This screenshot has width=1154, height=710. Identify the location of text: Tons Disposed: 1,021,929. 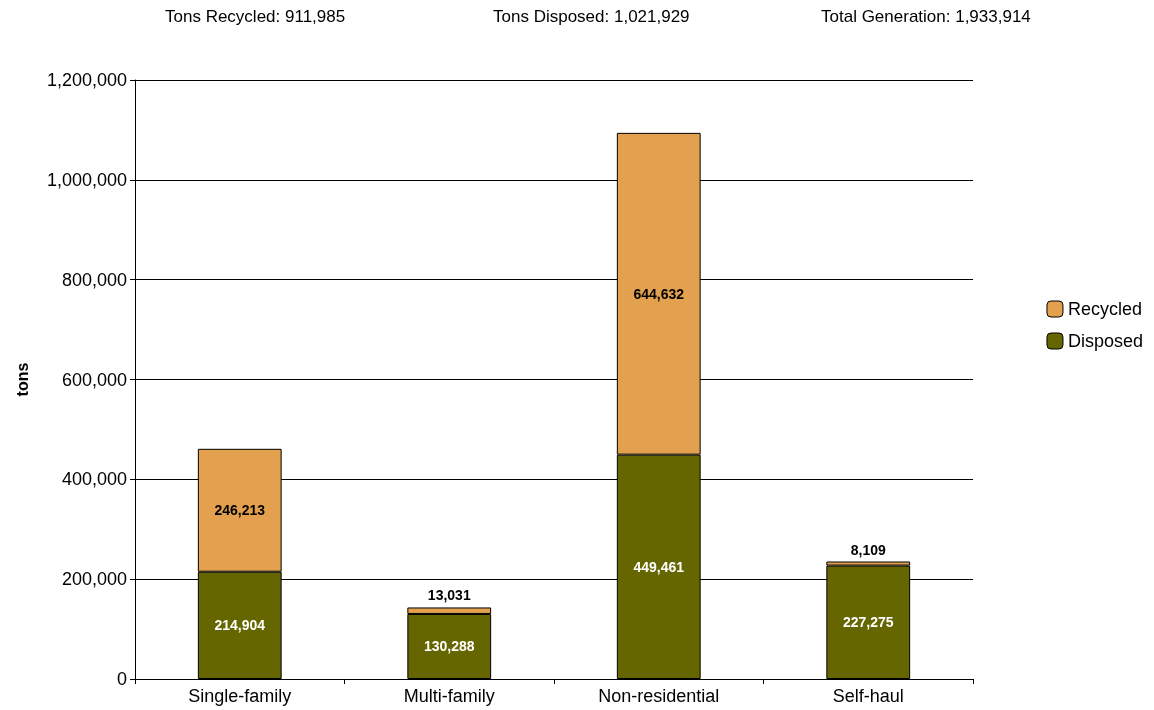
(591, 16).